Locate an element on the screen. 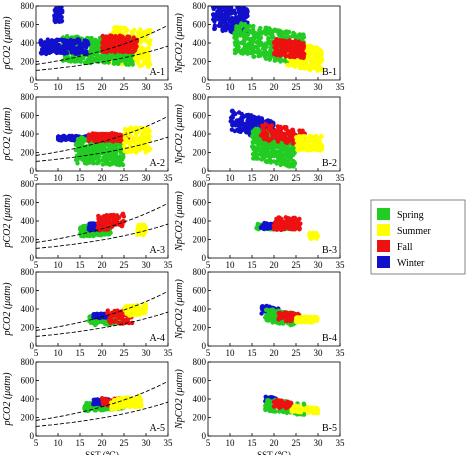  y-tick-label: 600 is located at coordinates (28, 203).